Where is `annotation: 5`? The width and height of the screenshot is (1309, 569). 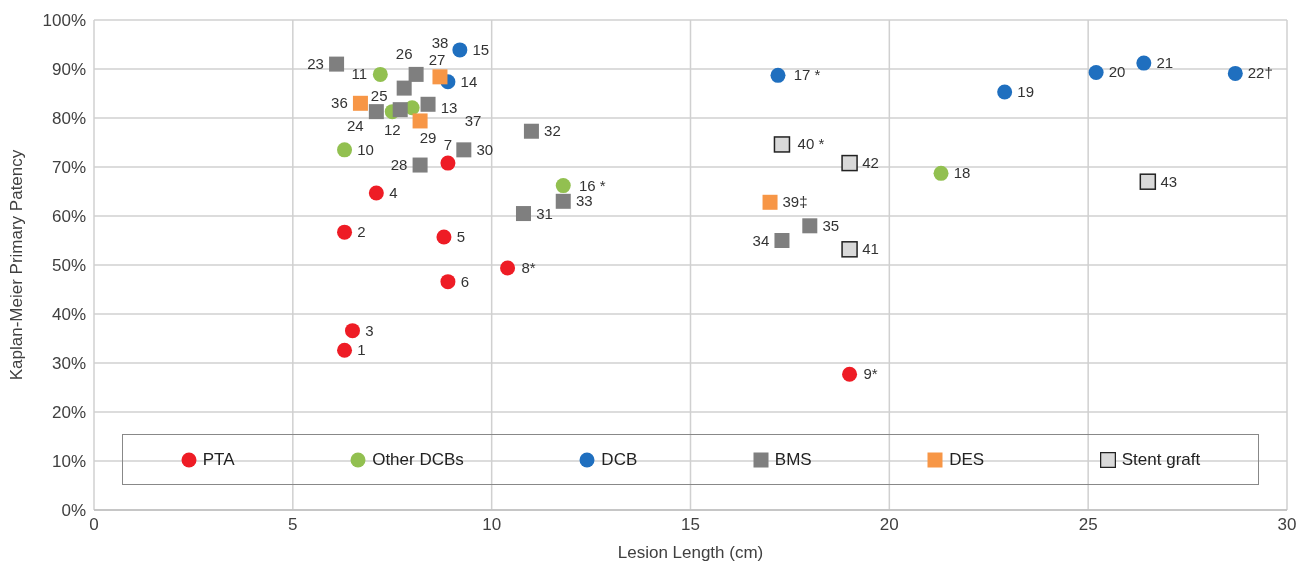 annotation: 5 is located at coordinates (461, 237).